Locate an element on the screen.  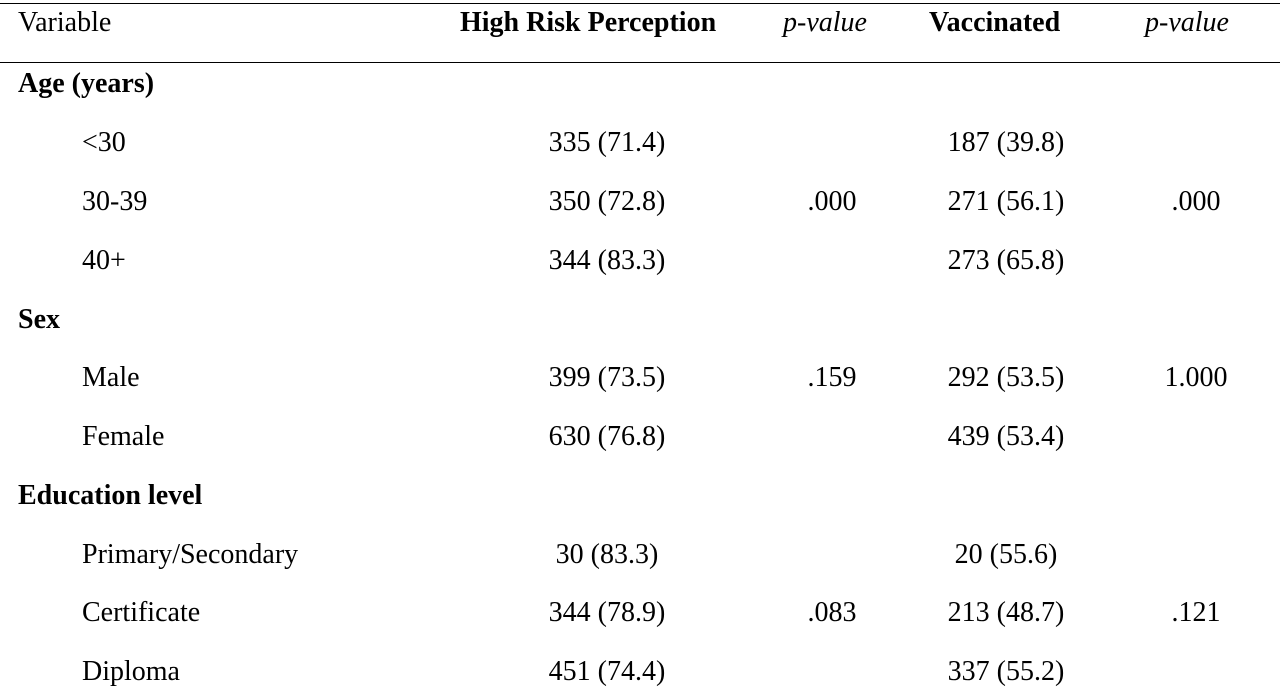
p-value-risk-age: .000 is located at coordinates (832, 201).